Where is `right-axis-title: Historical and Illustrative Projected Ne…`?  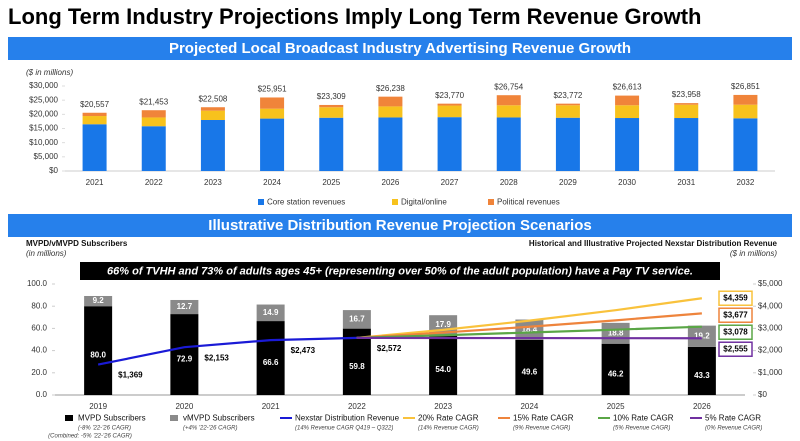 right-axis-title: Historical and Illustrative Projected Ne… is located at coordinates (653, 243).